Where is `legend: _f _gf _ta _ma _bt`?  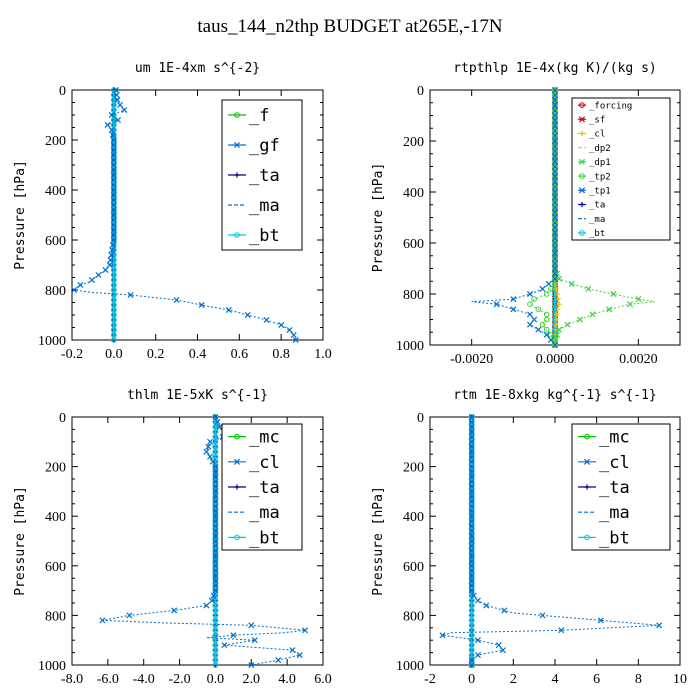
legend: _f _gf _ta _ma _bt is located at coordinates (262, 175).